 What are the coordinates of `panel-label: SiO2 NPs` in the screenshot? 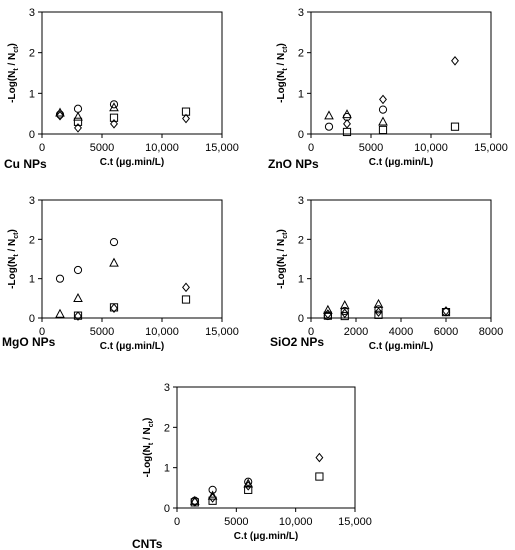 It's located at (297, 342).